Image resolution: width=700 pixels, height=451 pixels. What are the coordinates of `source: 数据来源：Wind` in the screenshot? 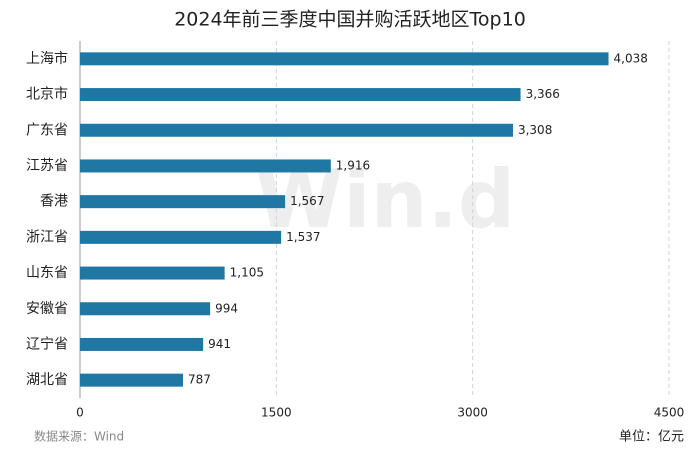 It's located at (79, 436).